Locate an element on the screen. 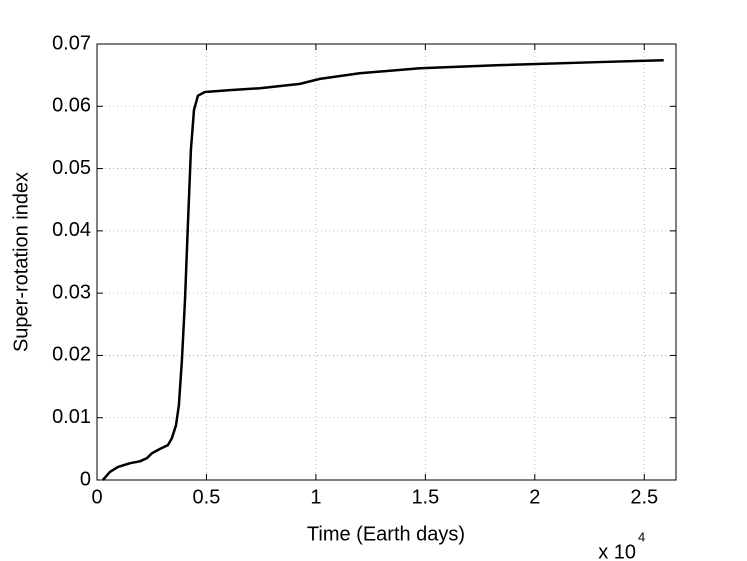 This screenshot has width=747, height=561. y-tick-label: 0.02 is located at coordinates (71, 355).